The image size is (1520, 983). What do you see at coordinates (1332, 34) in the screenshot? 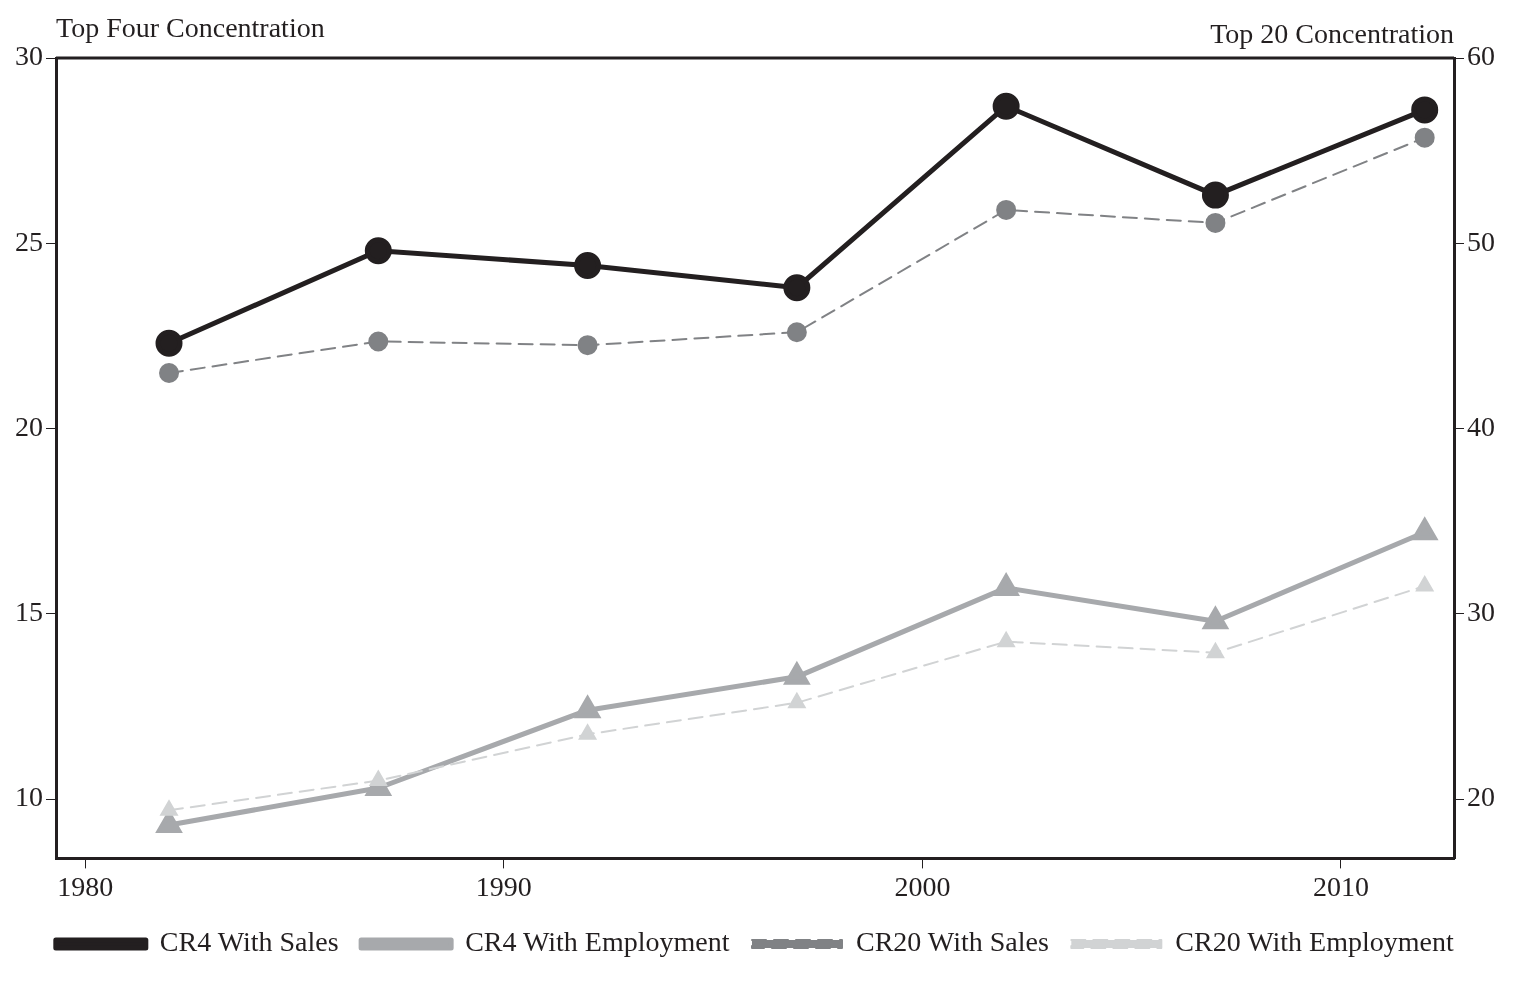
I see `y2-axis-title: Top 20 Concentration` at bounding box center [1332, 34].